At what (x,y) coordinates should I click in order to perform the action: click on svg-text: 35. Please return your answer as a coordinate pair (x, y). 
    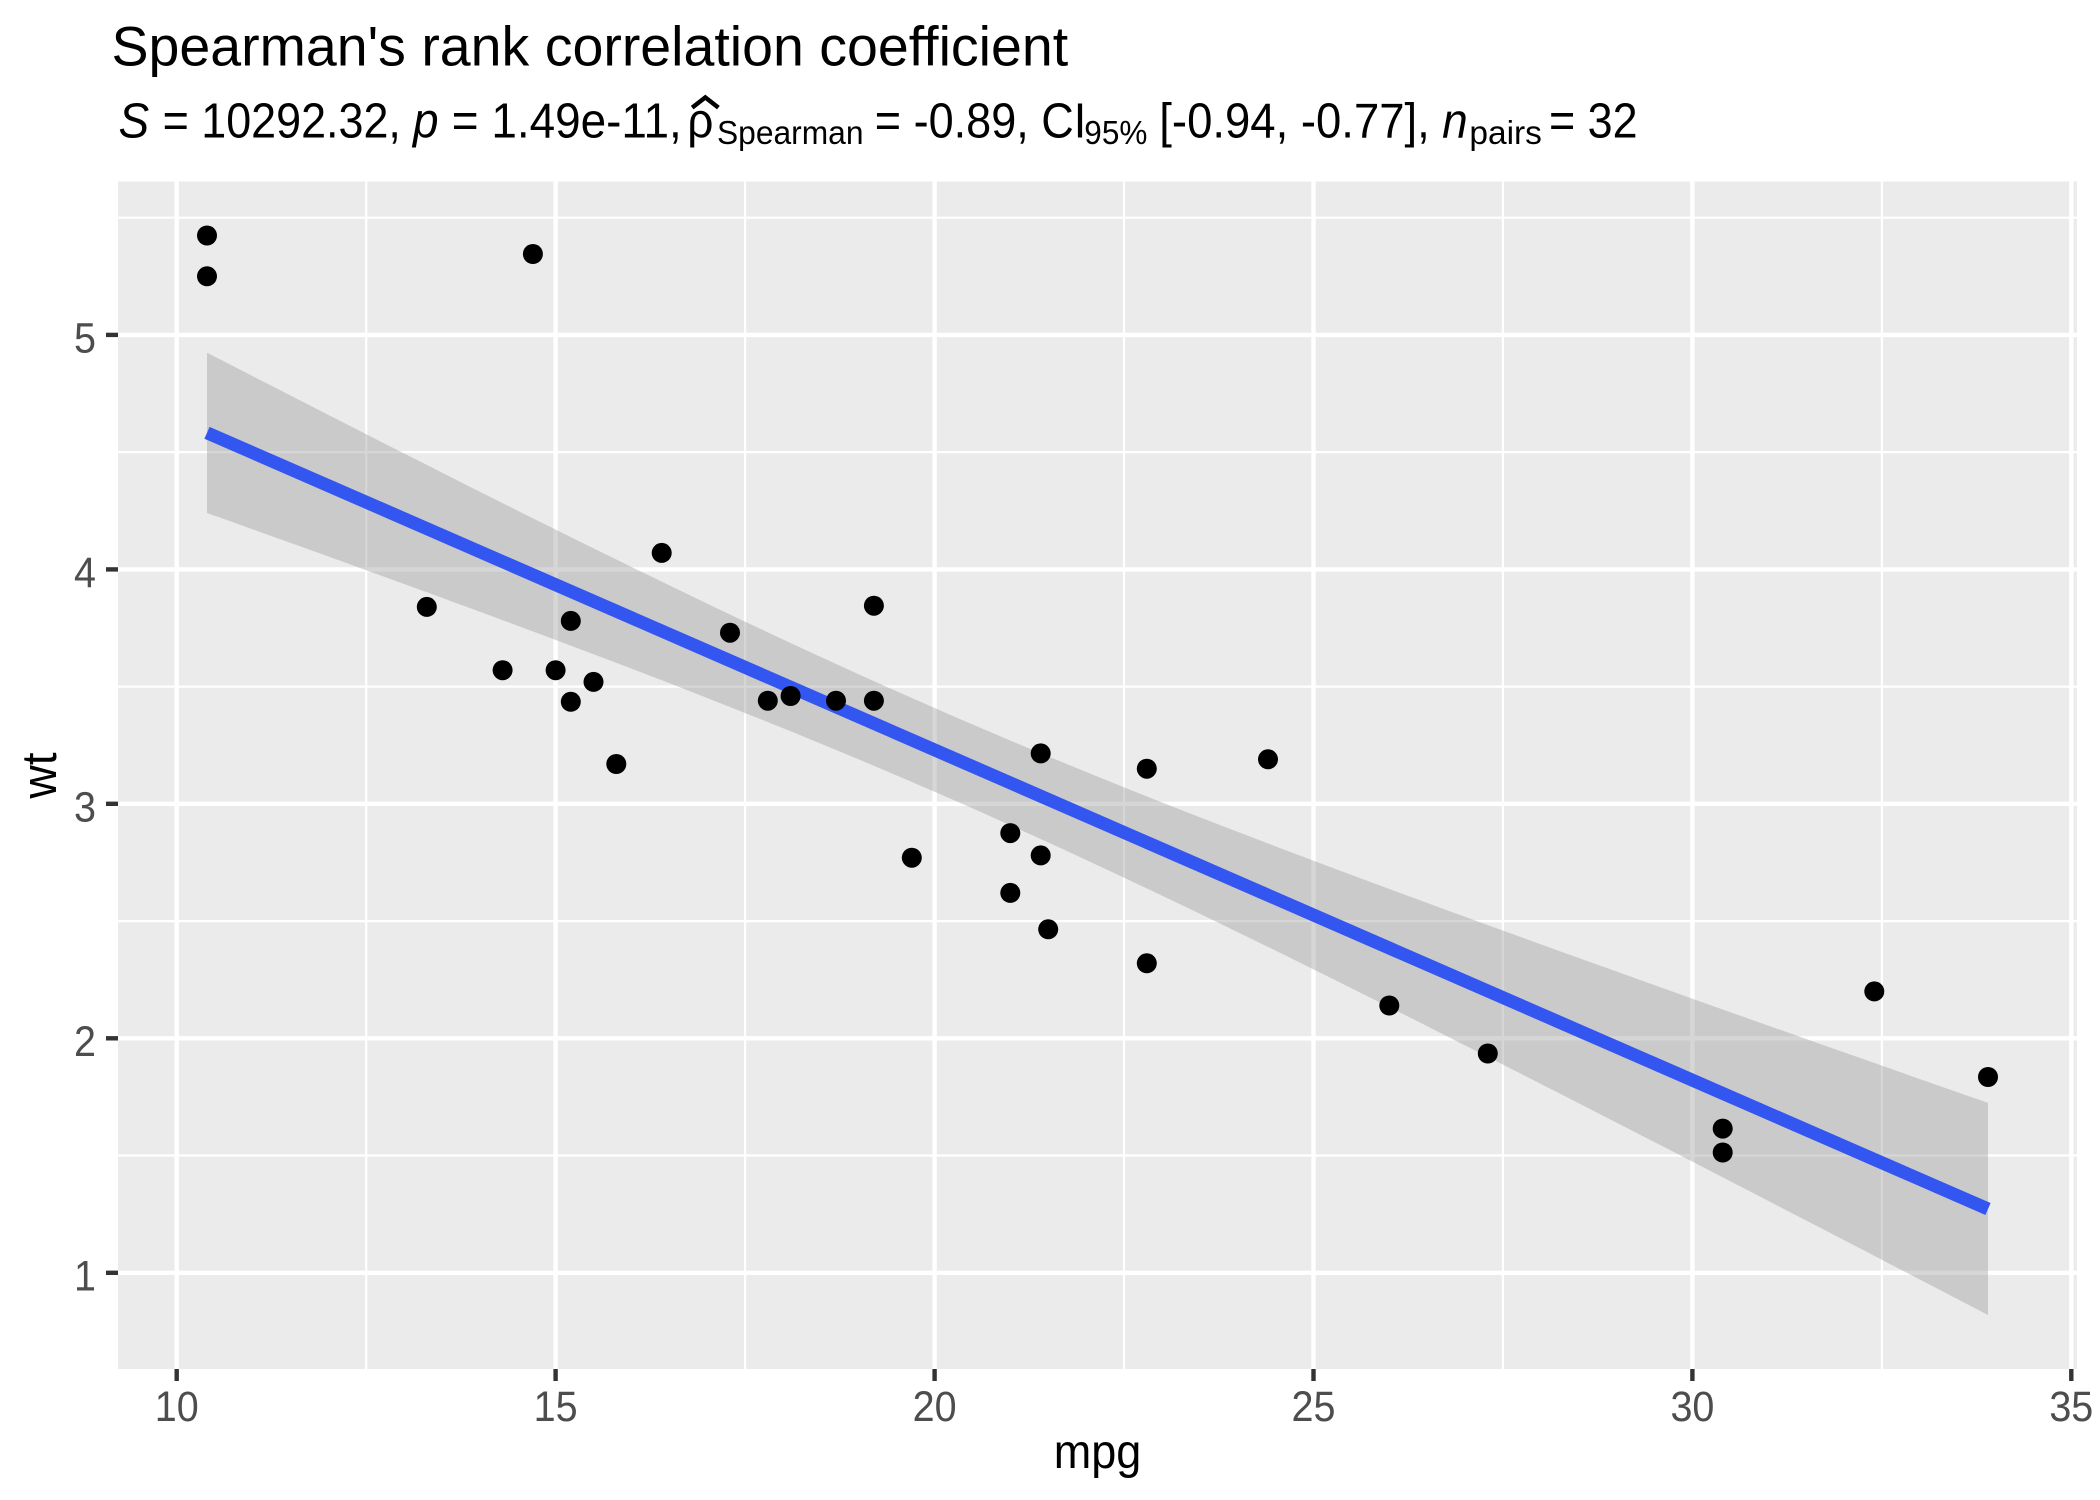
    Looking at the image, I should click on (2071, 1407).